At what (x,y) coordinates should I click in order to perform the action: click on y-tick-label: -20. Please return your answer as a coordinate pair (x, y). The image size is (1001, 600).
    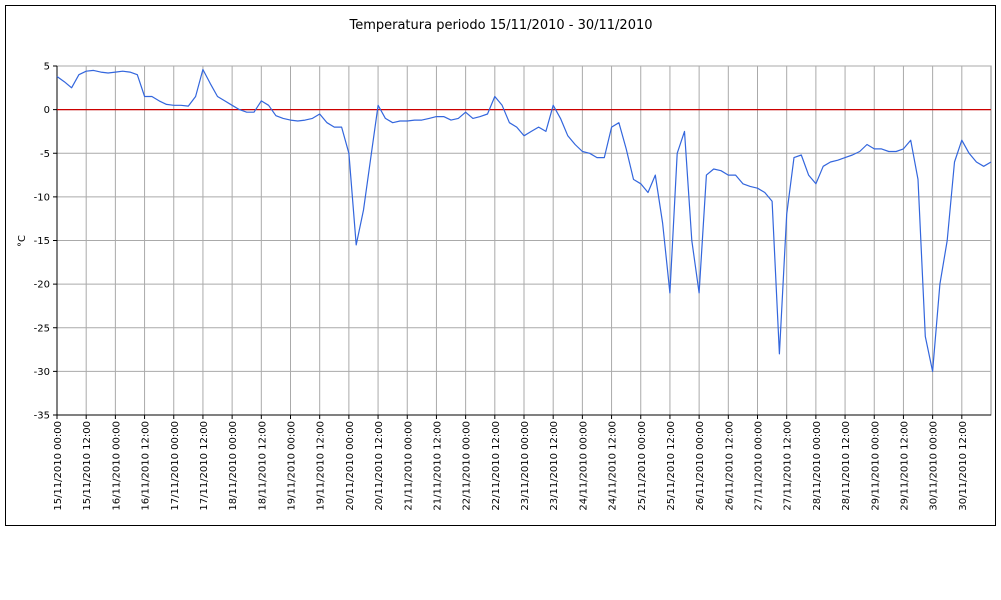
    Looking at the image, I should click on (42, 285).